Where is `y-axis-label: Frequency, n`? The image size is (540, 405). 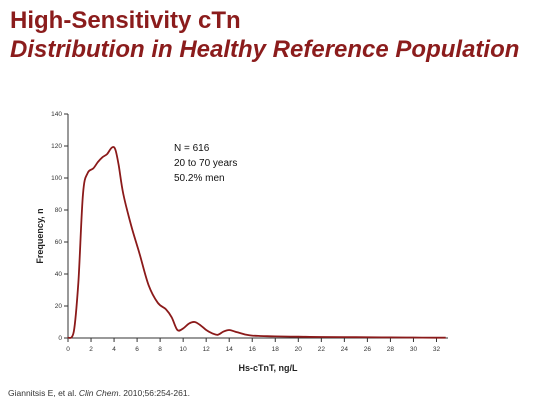 y-axis-label: Frequency, n is located at coordinates (40, 235).